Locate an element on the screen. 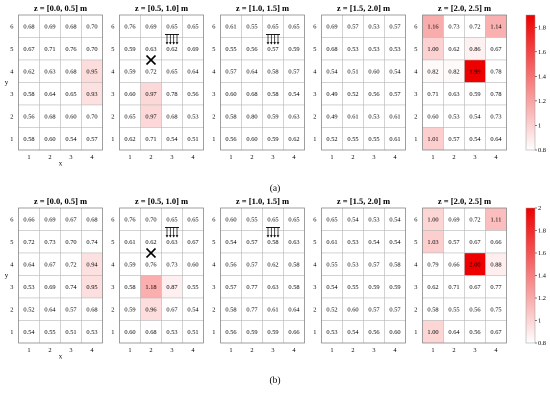 The height and width of the screenshot is (400, 550). y-tick-label: 6 is located at coordinates (314, 220).